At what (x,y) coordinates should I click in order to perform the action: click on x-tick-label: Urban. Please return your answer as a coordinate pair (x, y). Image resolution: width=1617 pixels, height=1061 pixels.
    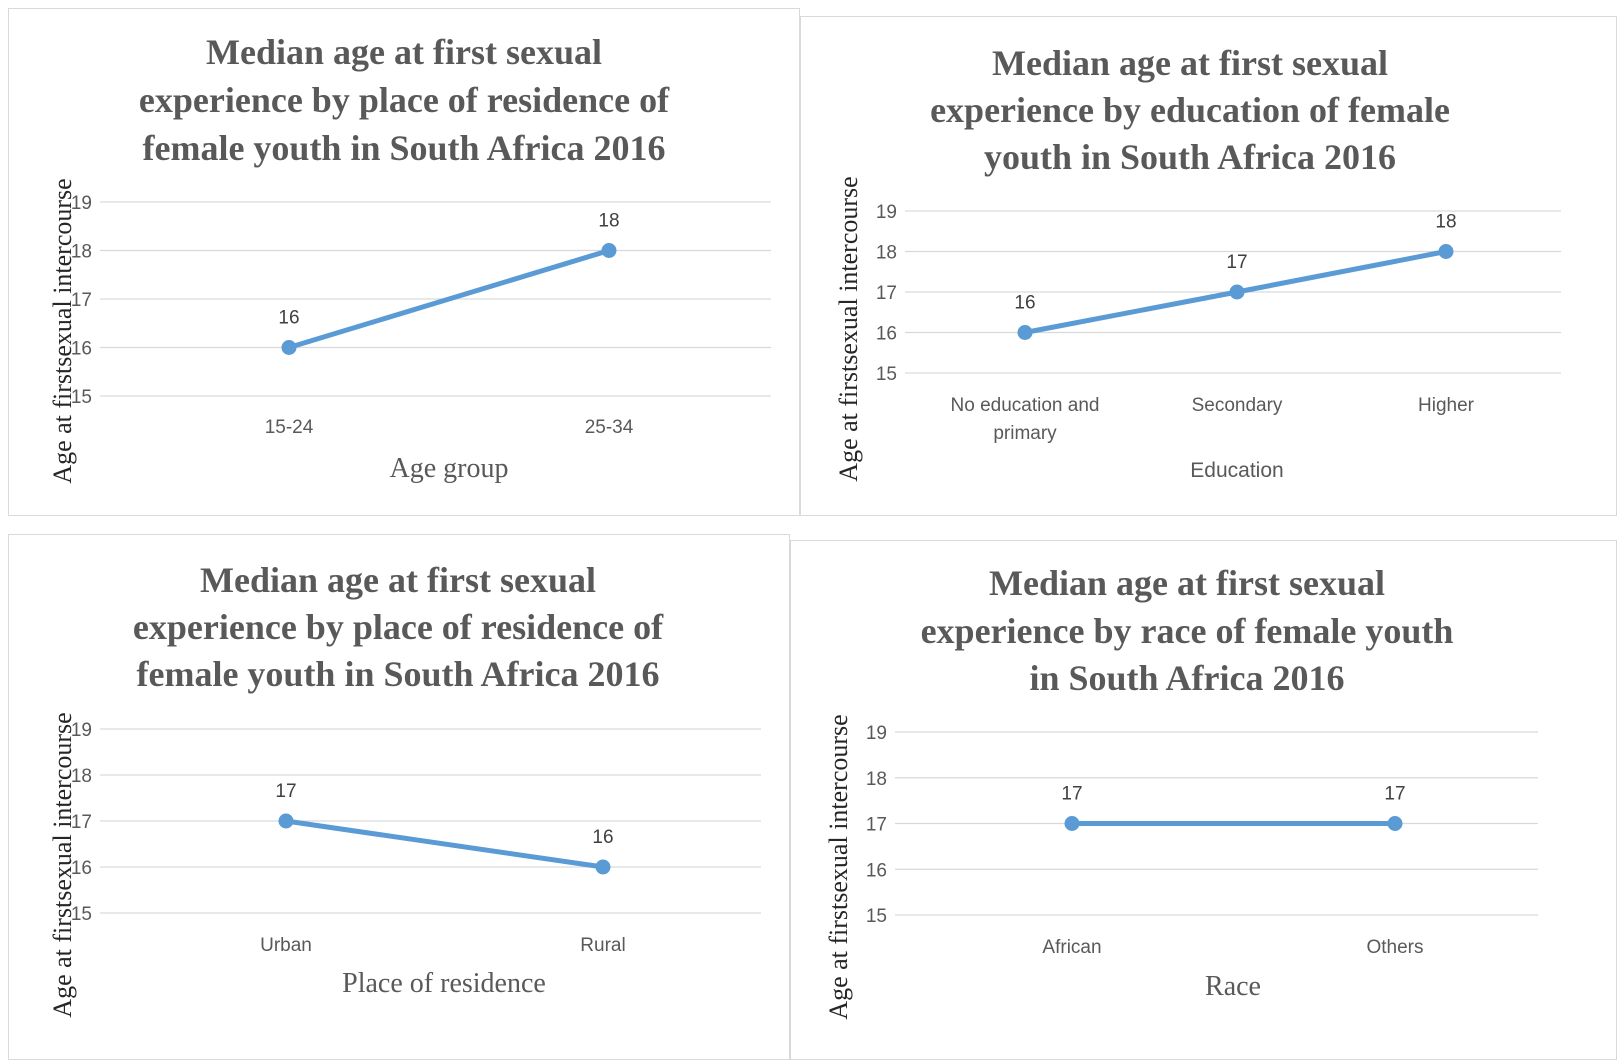
    Looking at the image, I should click on (286, 945).